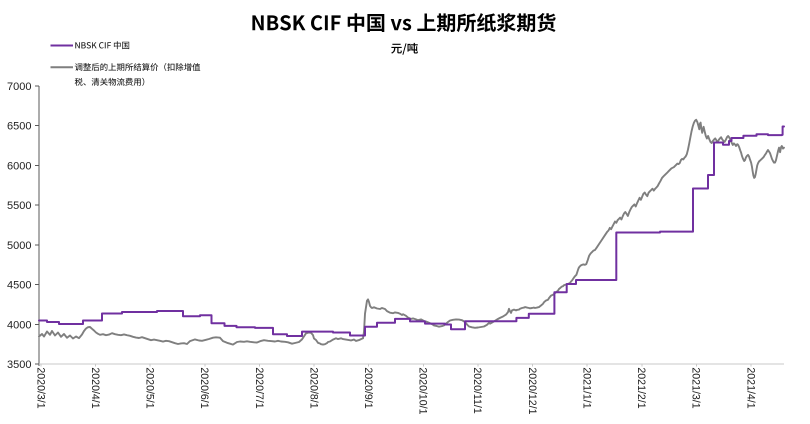  I want to click on svg-text: 2020/4/1, so click(95, 387).